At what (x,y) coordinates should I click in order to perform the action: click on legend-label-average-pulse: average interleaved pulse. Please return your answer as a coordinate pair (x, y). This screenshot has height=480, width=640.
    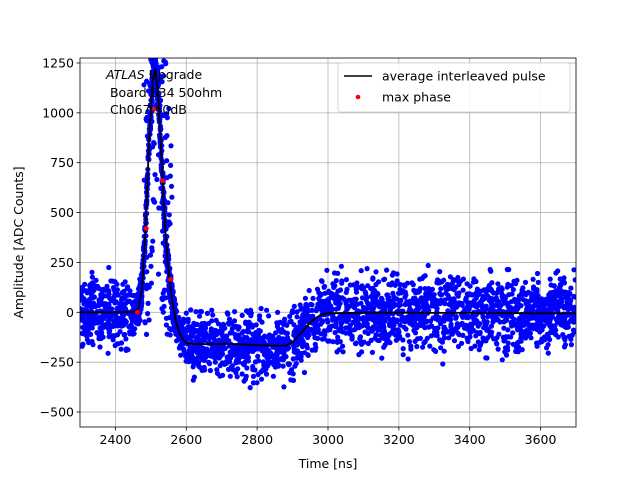
    Looking at the image, I should click on (464, 76).